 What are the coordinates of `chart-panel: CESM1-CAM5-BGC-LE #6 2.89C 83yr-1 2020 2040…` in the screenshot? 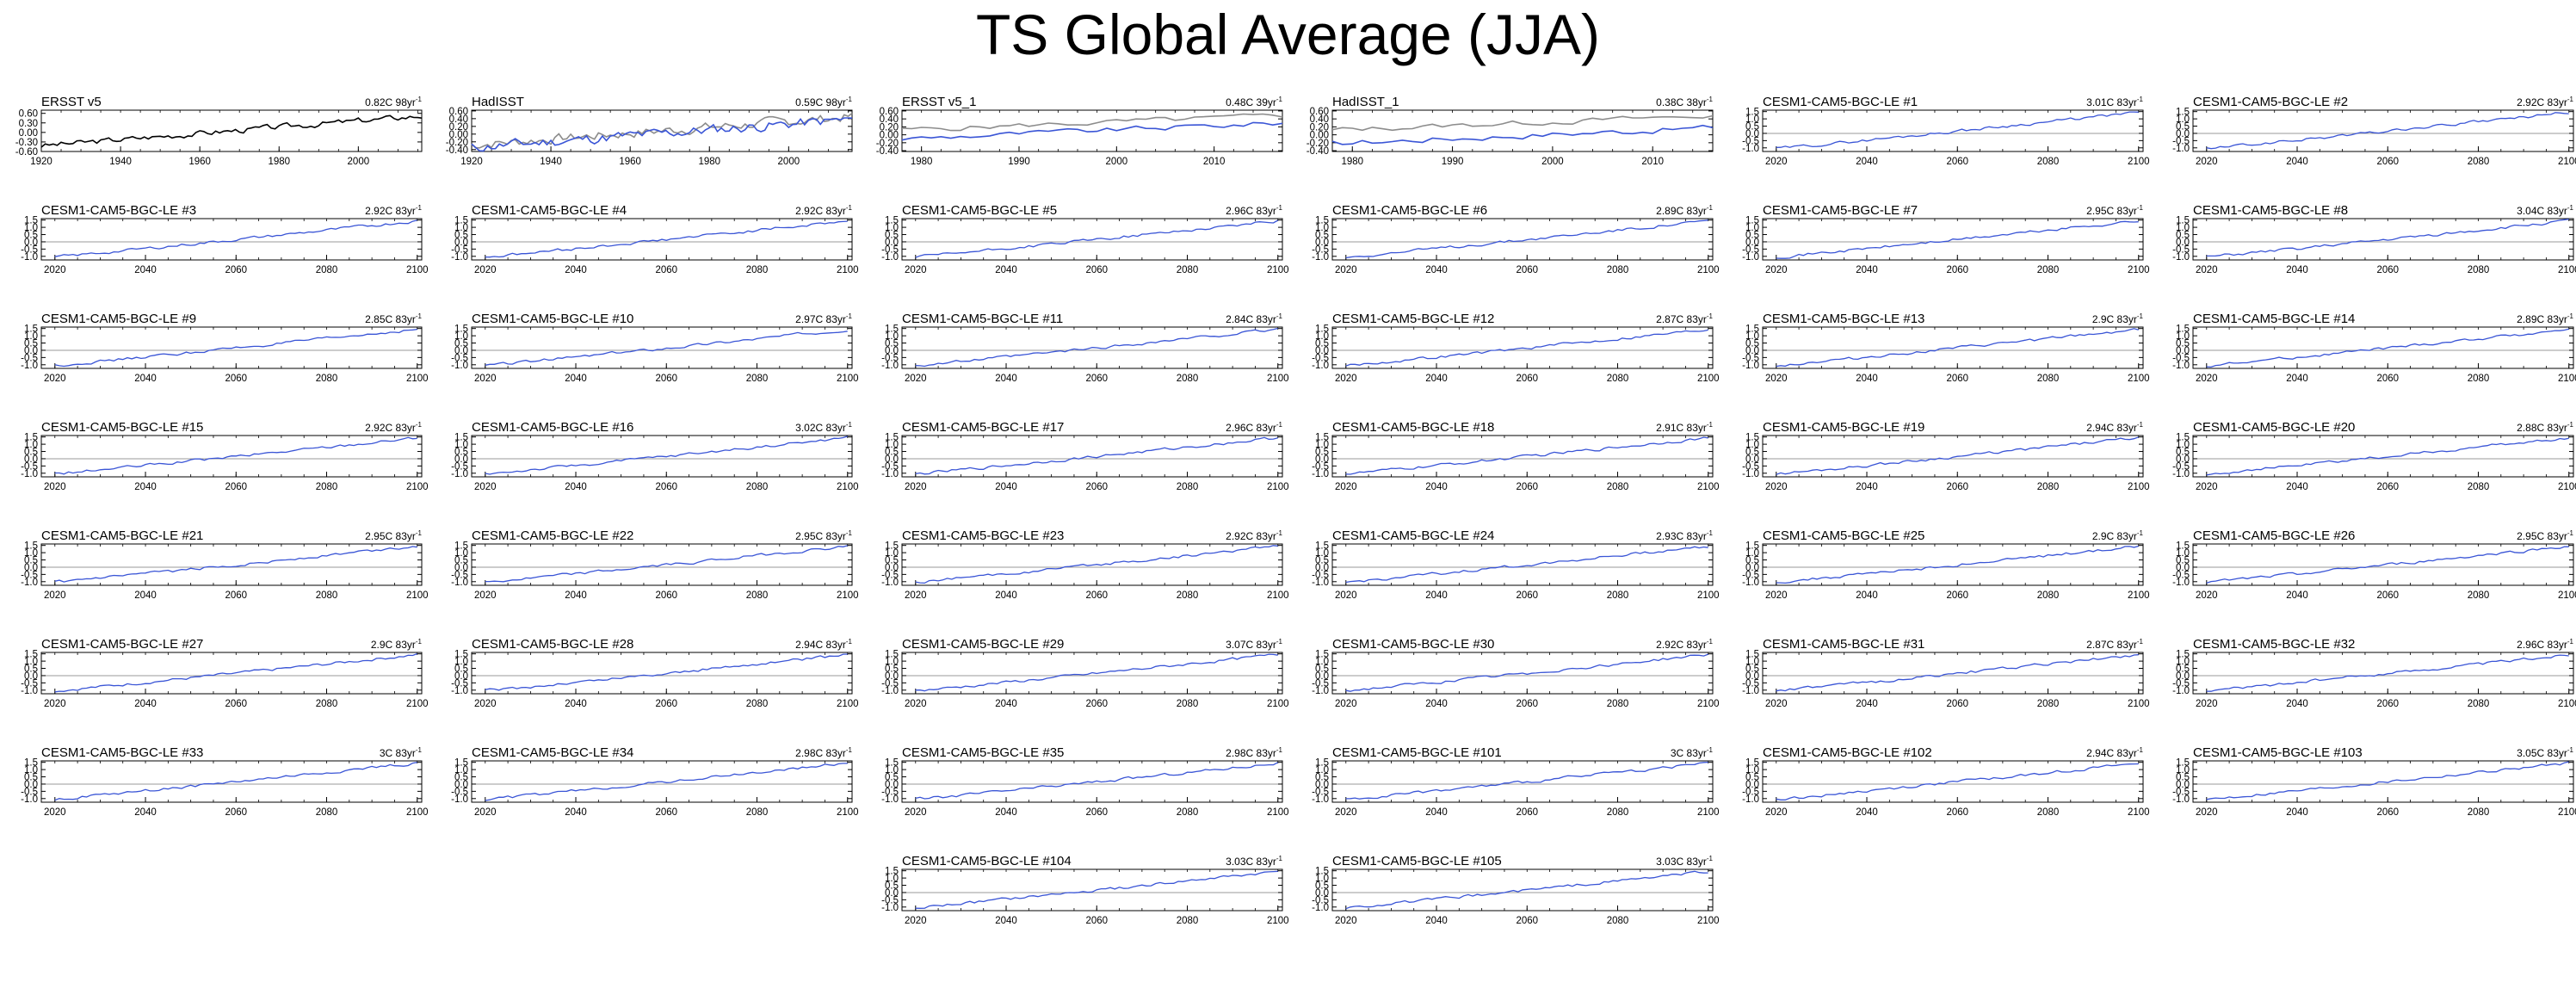 It's located at (1507, 239).